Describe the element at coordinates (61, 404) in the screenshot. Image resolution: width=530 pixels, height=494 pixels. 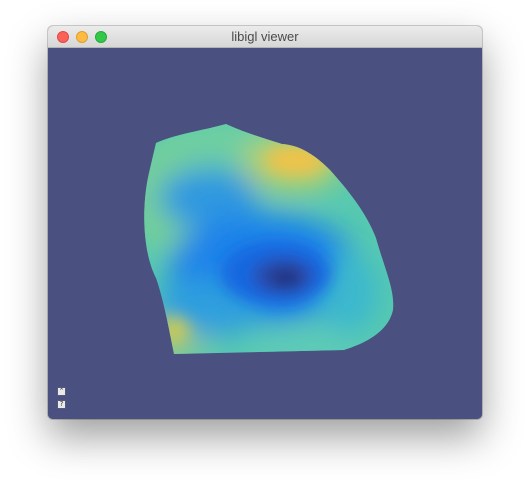
I see `help-icon: ?` at that location.